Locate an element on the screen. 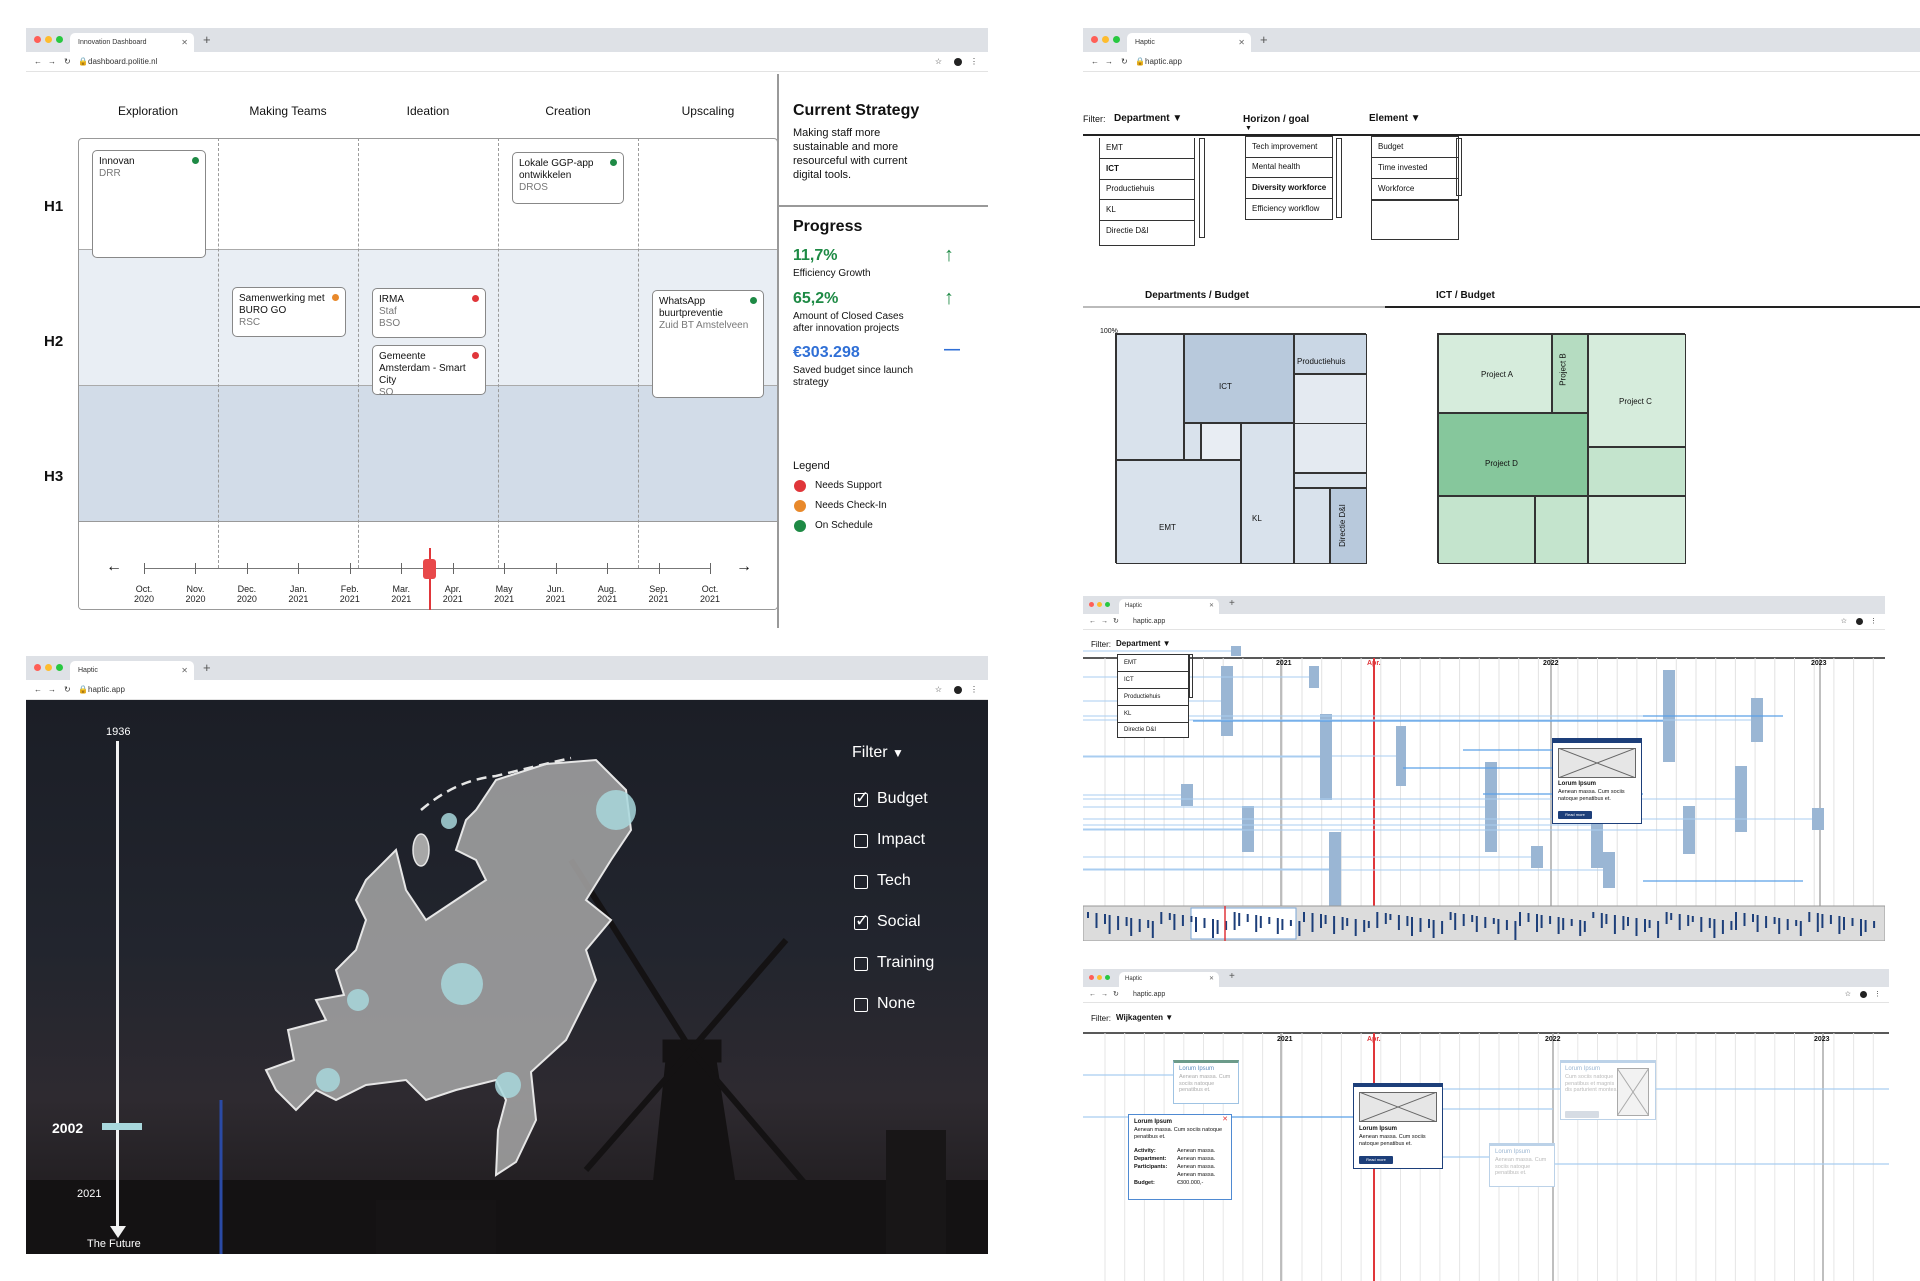  project-card: Gemeente Amsterdam - Smart City SO is located at coordinates (429, 371).